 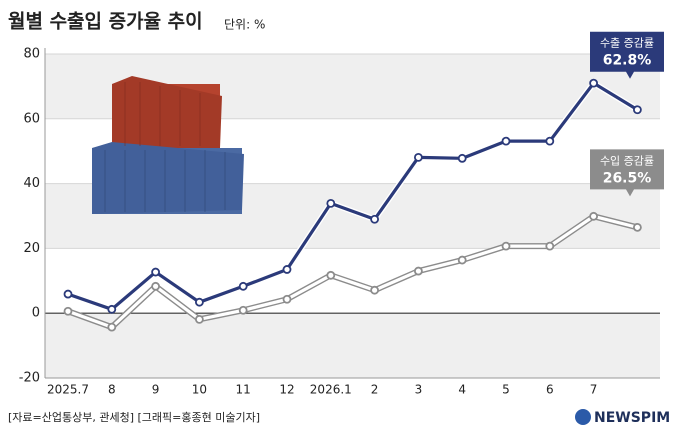 I want to click on y-tick-label: 60, so click(x=31, y=118).